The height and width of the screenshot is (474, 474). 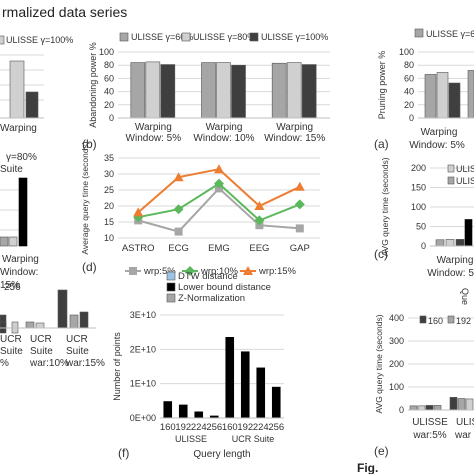 What do you see at coordinates (11, 169) in the screenshot?
I see `left-middle-label: Suite` at bounding box center [11, 169].